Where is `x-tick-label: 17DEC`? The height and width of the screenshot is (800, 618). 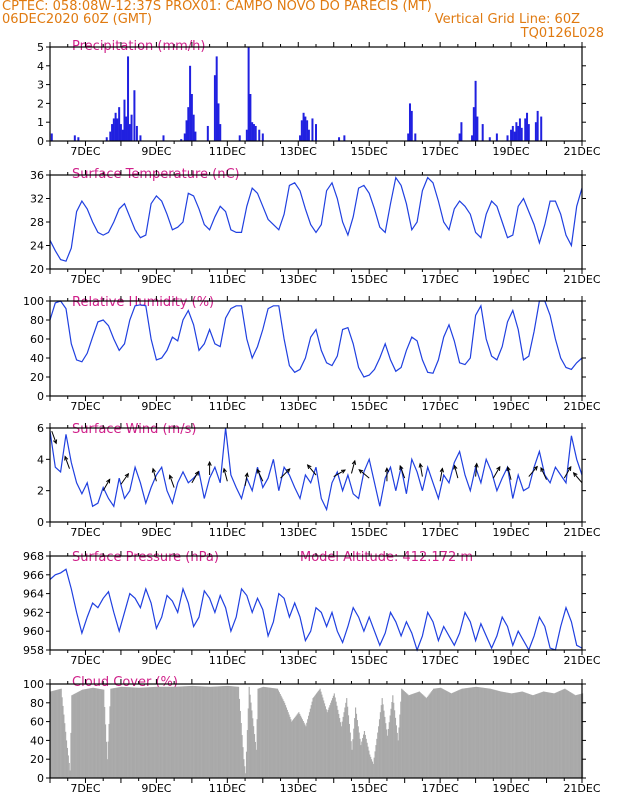
x-tick-label: 17DEC is located at coordinates (440, 532).